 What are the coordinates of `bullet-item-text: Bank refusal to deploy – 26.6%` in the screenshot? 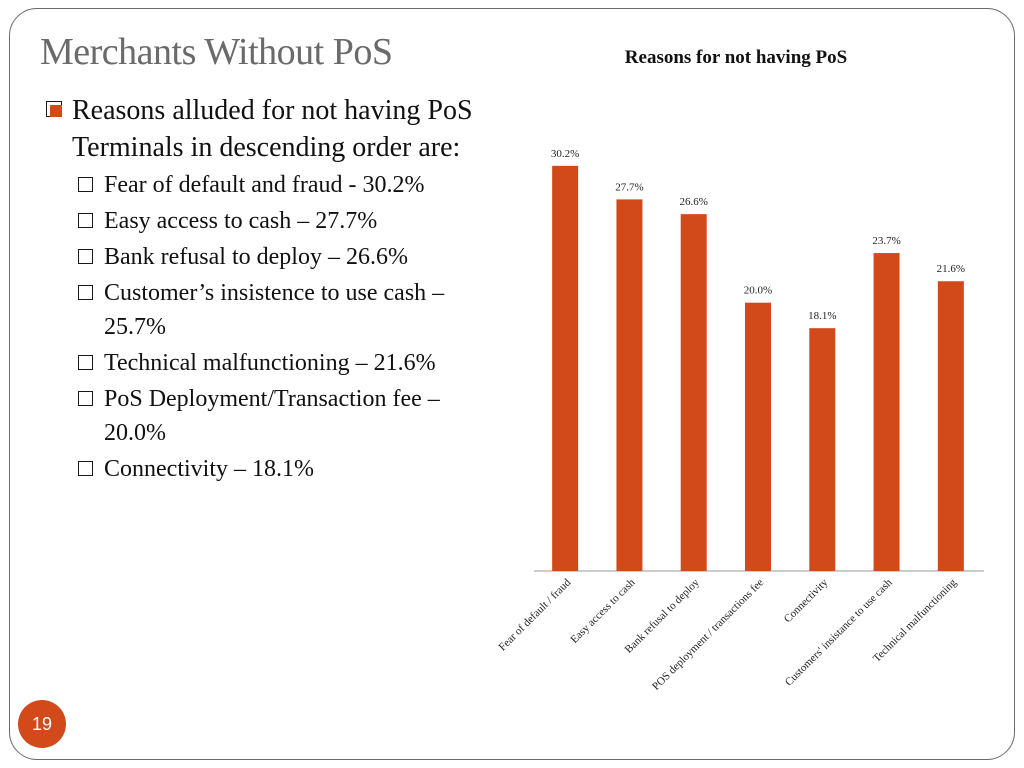 It's located at (256, 257).